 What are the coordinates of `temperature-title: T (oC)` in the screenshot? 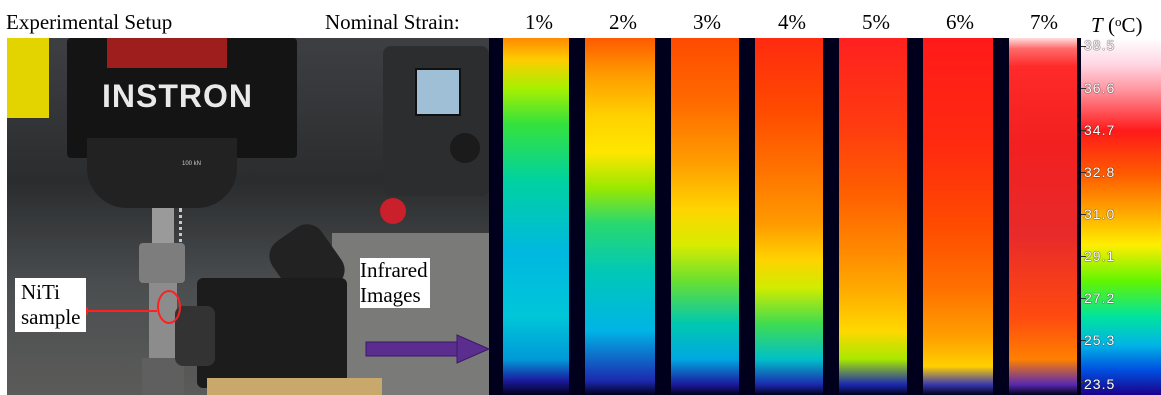 It's located at (1116, 23).